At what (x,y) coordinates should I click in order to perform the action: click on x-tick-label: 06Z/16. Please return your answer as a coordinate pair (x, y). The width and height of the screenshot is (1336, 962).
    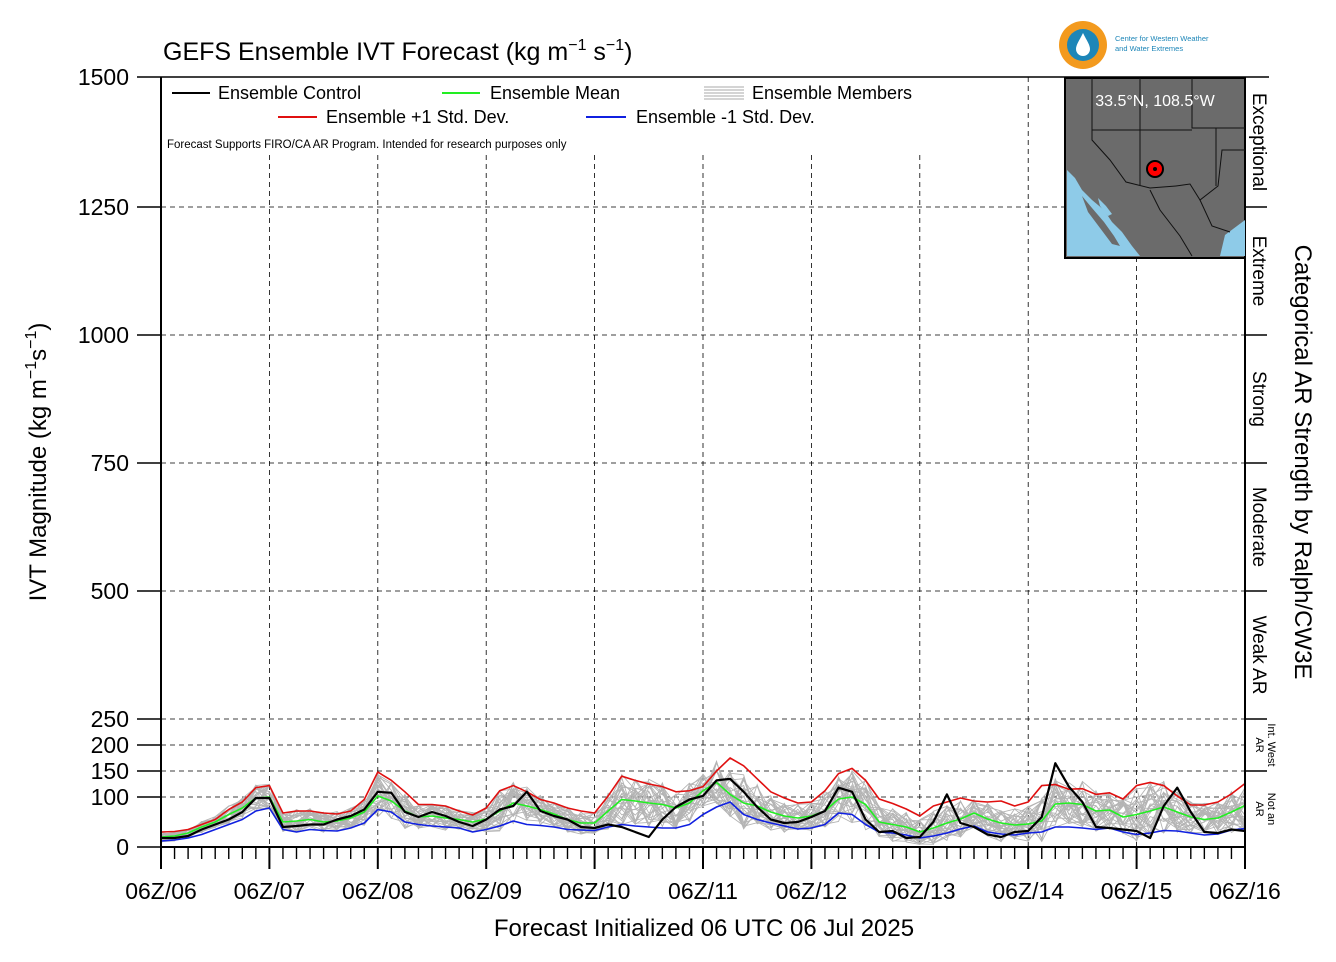
    Looking at the image, I should click on (1245, 891).